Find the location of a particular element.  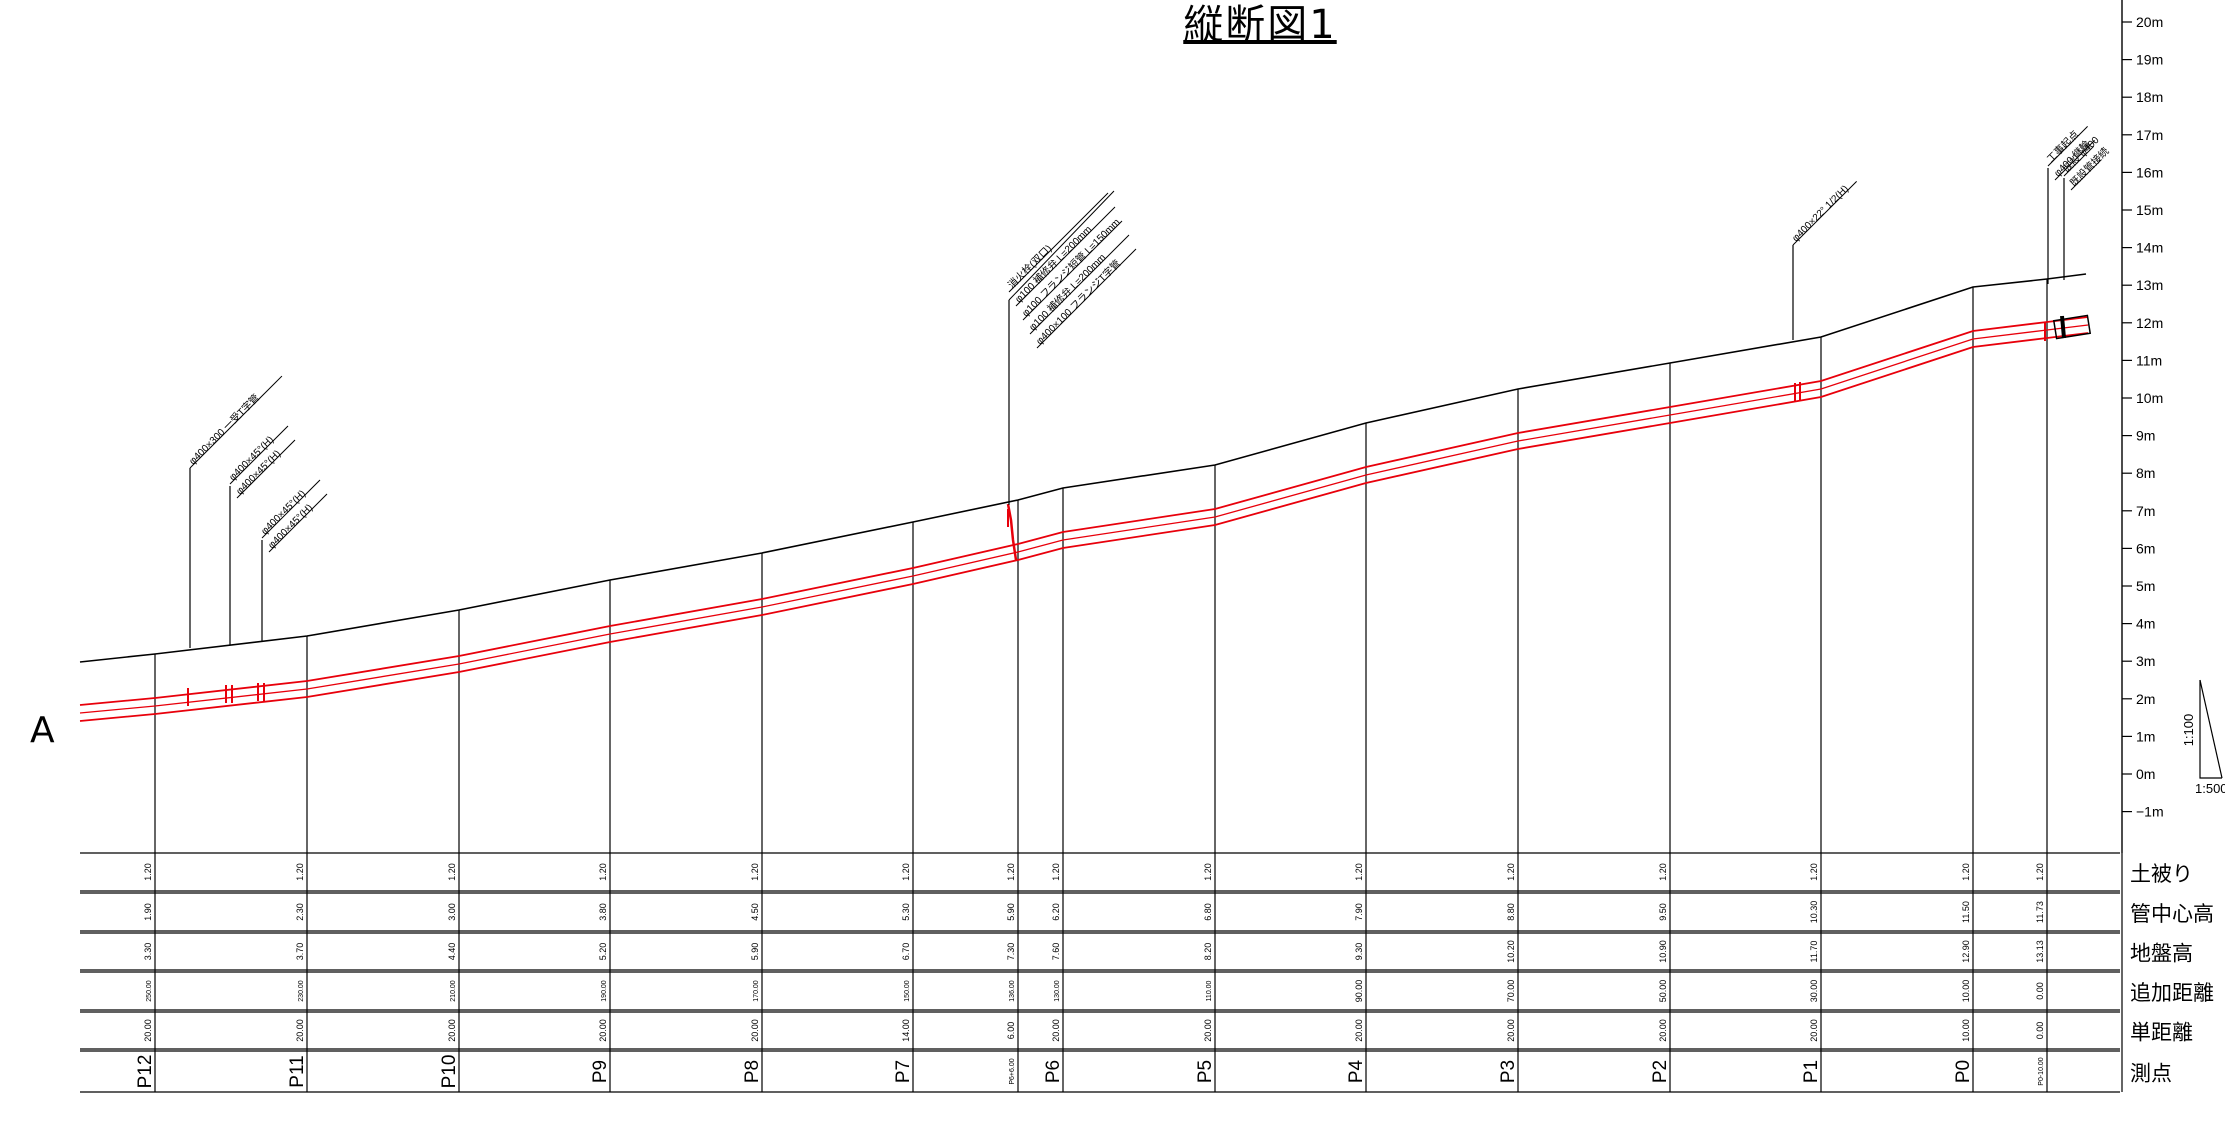

elevation-tick-label: 11m is located at coordinates (2149, 360).